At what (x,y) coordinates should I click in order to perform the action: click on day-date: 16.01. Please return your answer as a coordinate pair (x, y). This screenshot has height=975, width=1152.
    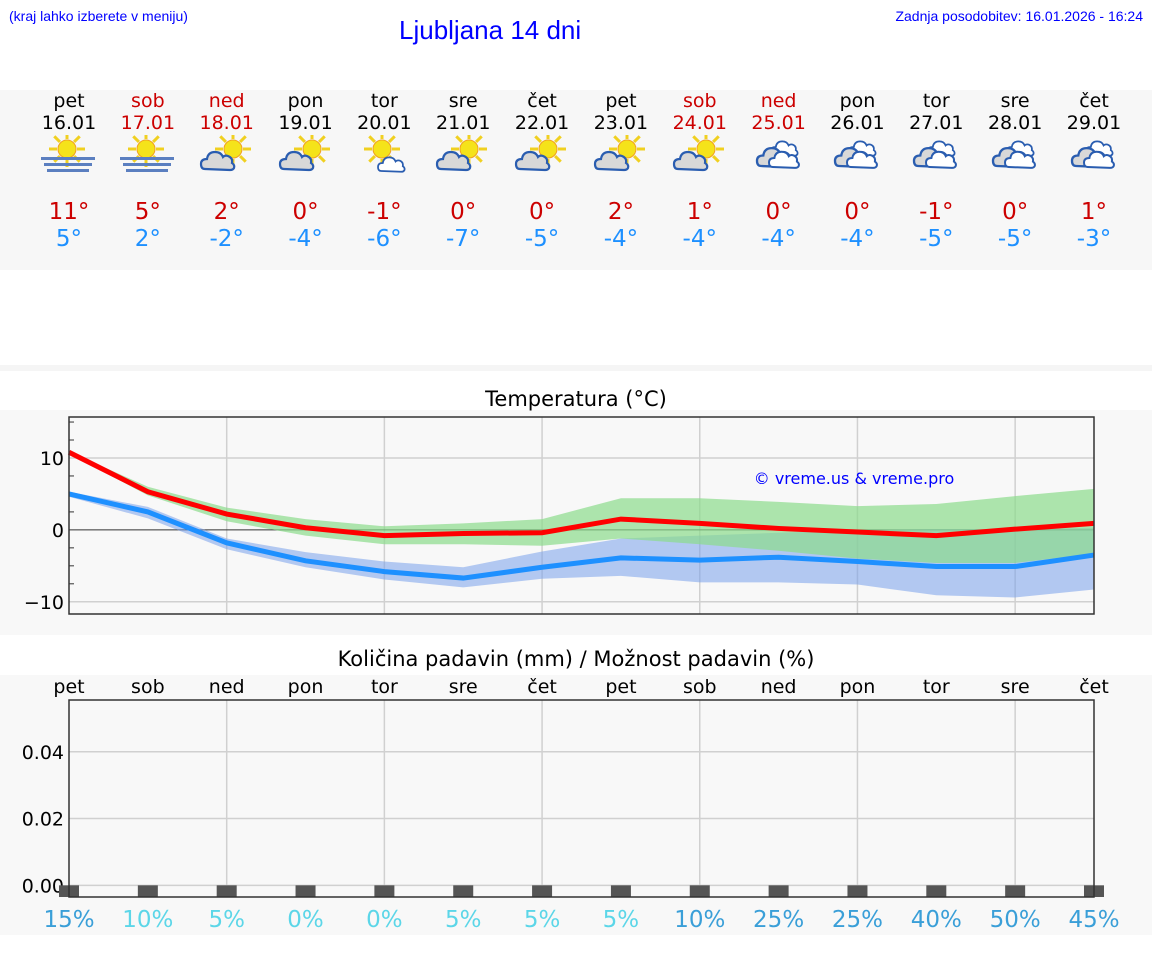
    Looking at the image, I should click on (69, 123).